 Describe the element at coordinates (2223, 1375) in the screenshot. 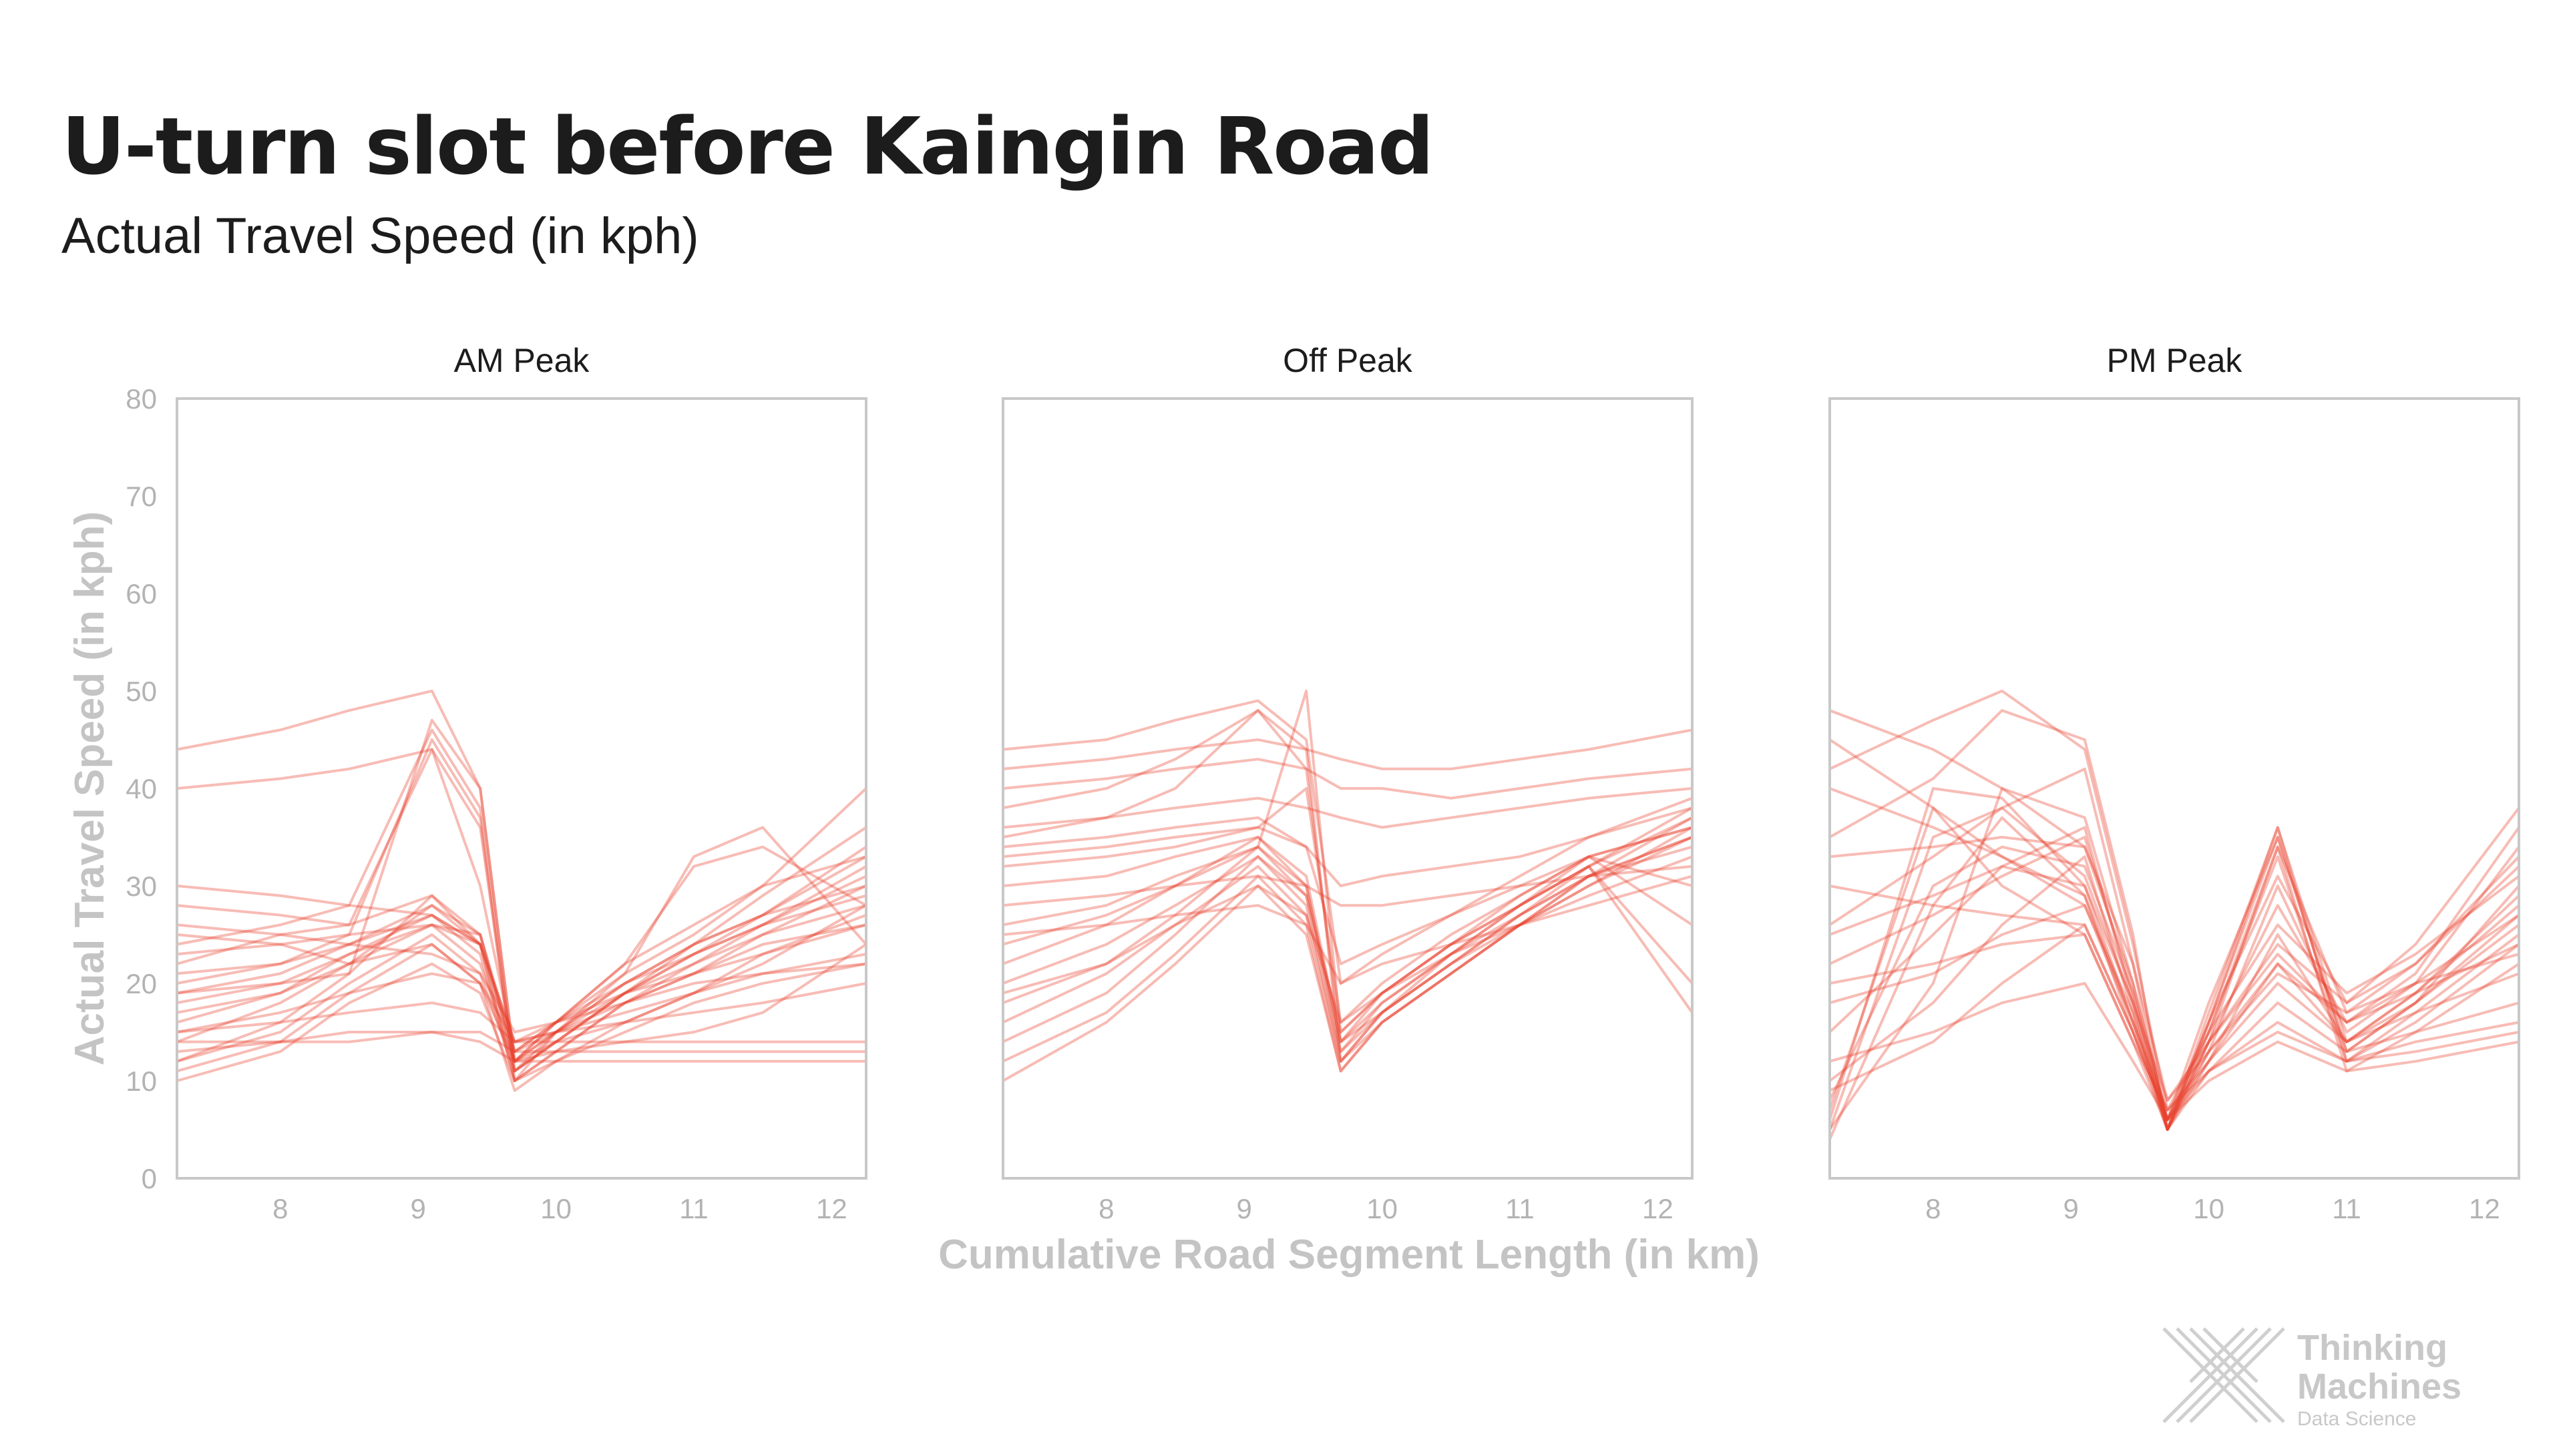

I see `thinking-machines-logo-icon` at that location.